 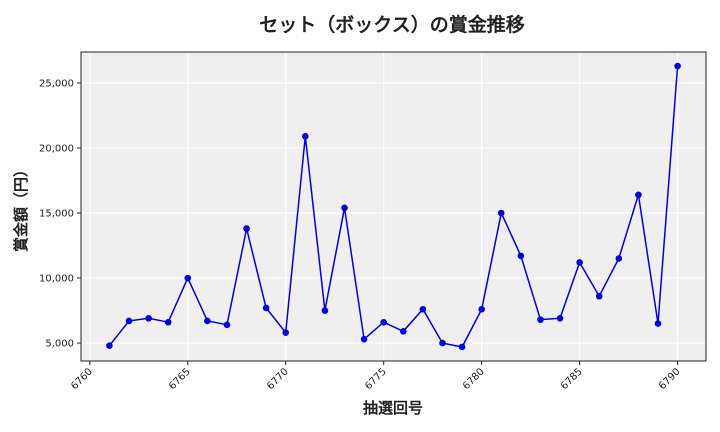 What do you see at coordinates (393, 408) in the screenshot?
I see `x-axis-label: 抽選回号` at bounding box center [393, 408].